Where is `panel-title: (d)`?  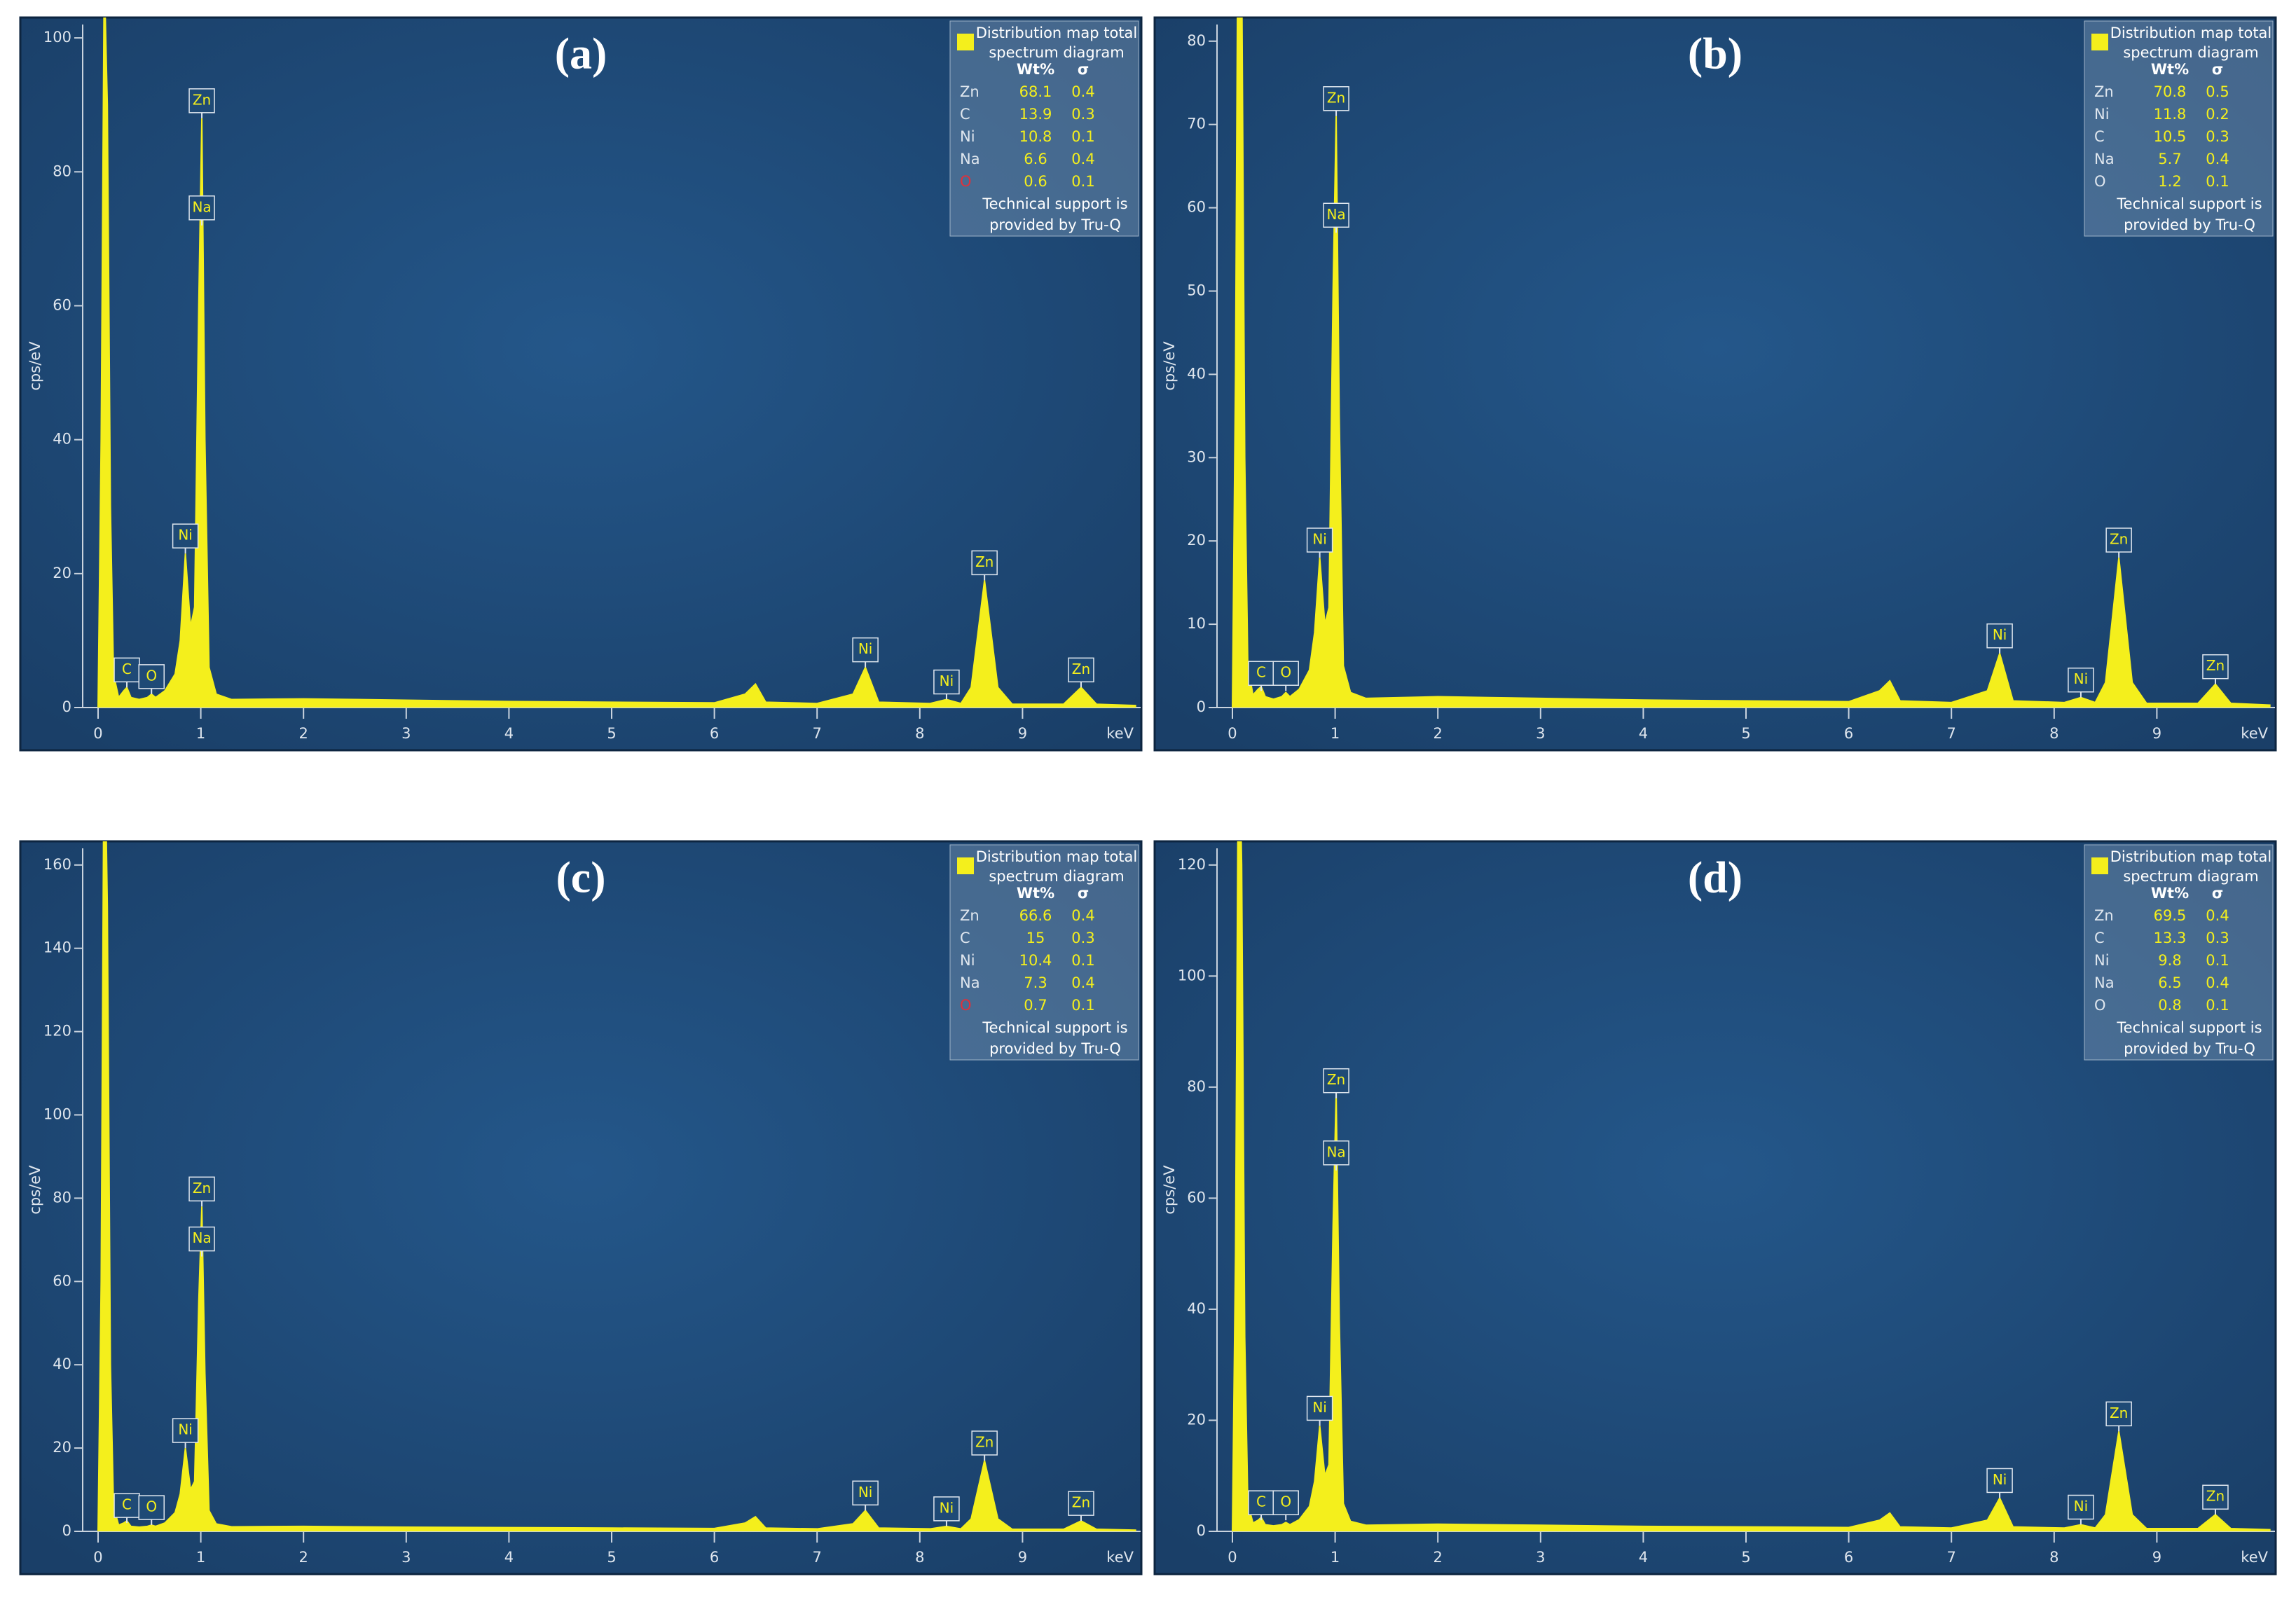 panel-title: (d) is located at coordinates (1715, 877).